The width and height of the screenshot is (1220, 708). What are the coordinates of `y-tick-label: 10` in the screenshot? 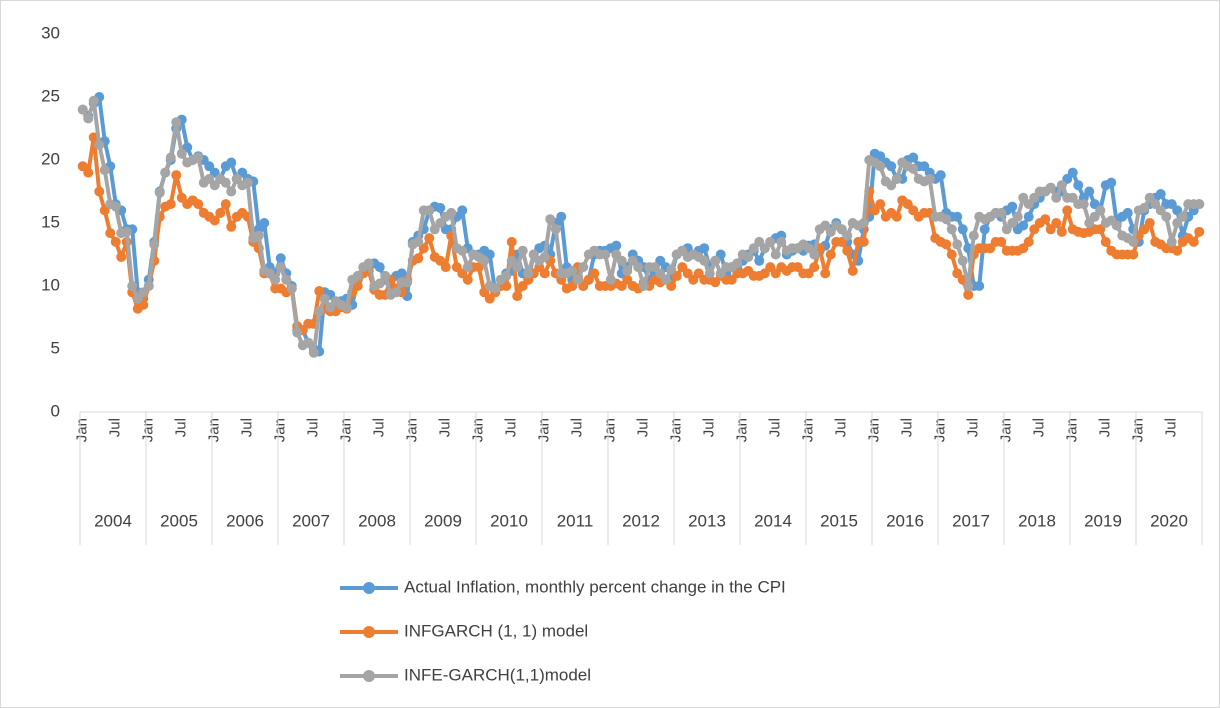 It's located at (50, 284).